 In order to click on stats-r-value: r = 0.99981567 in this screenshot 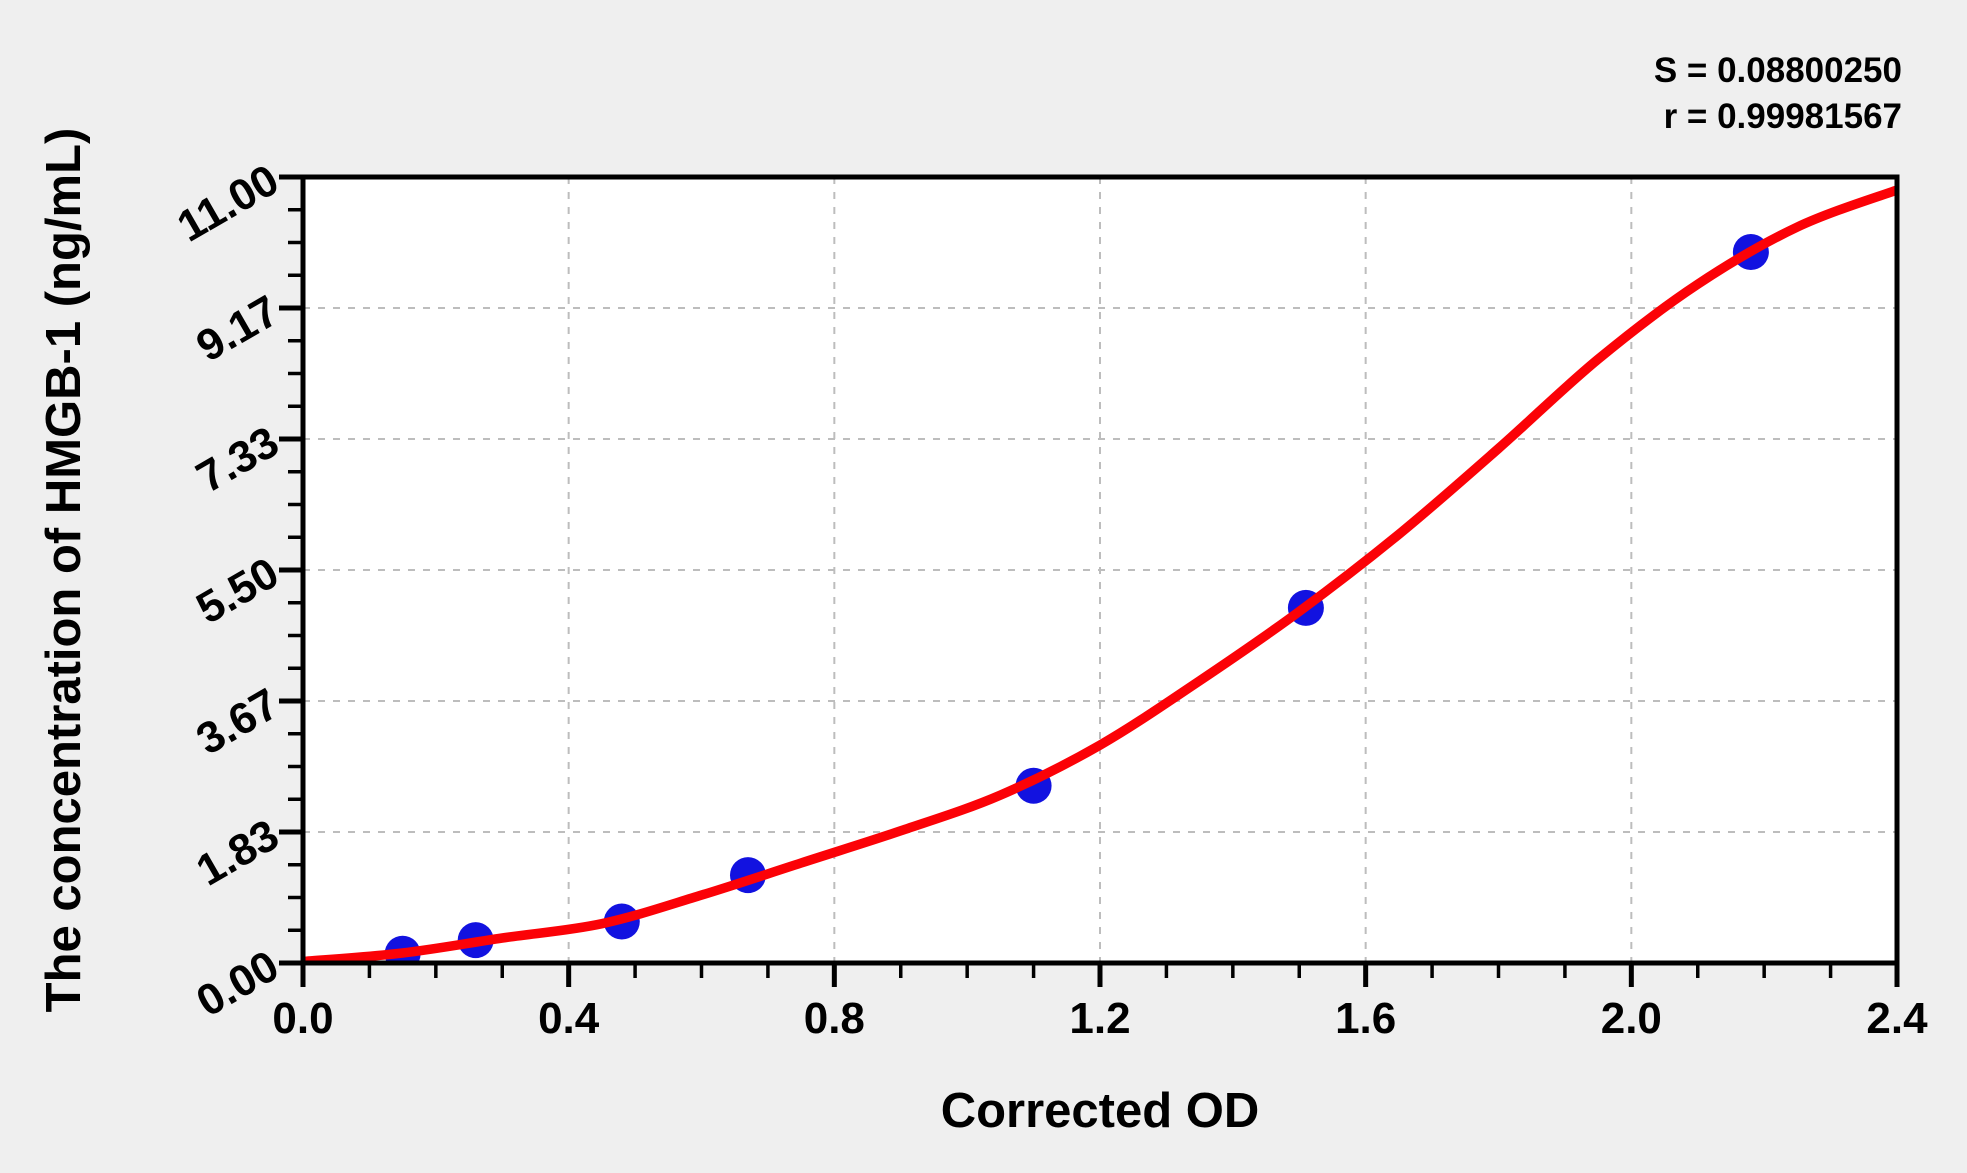, I will do `click(1783, 116)`.